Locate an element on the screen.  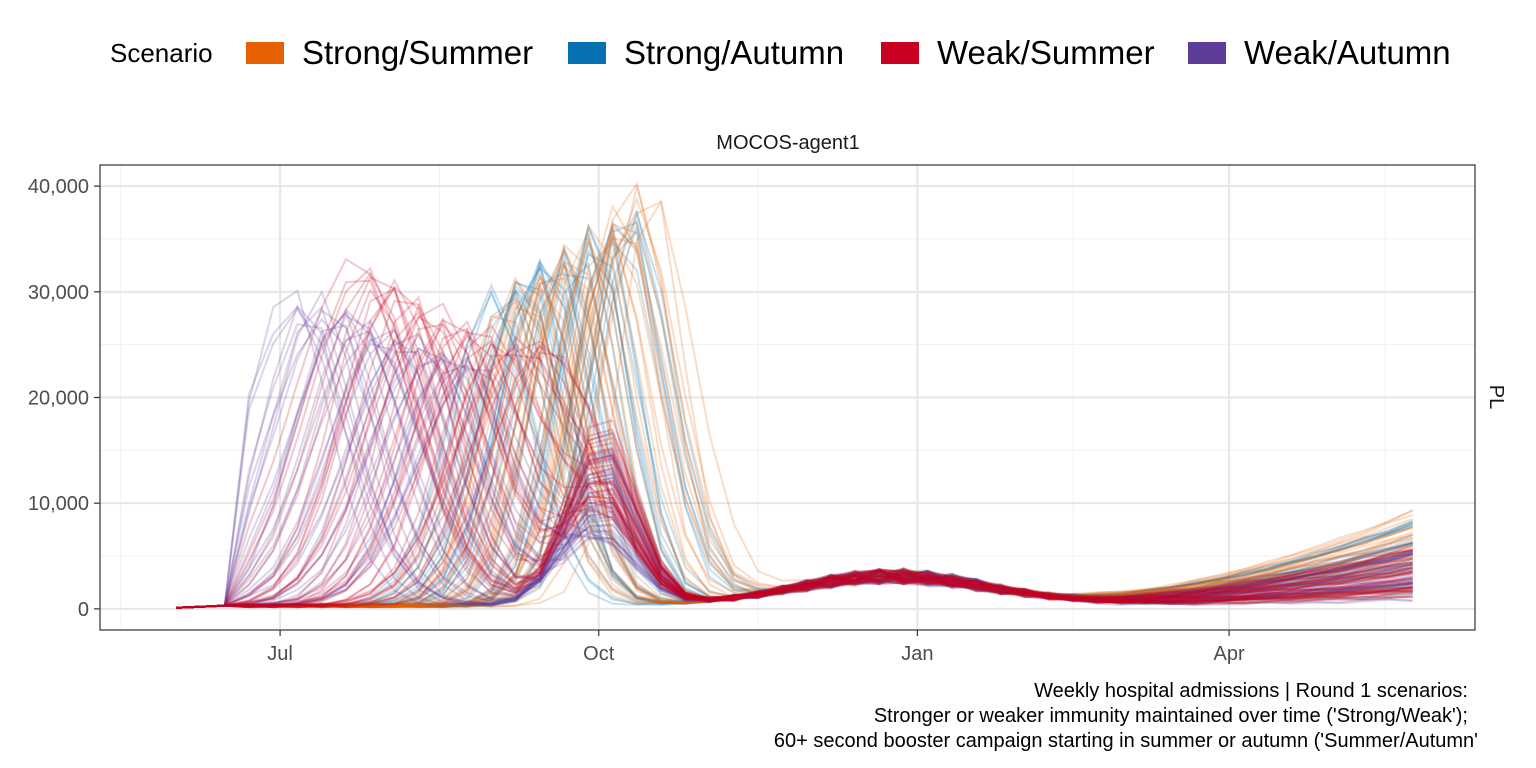
y-tick-label: 40,000 is located at coordinates (58, 187).